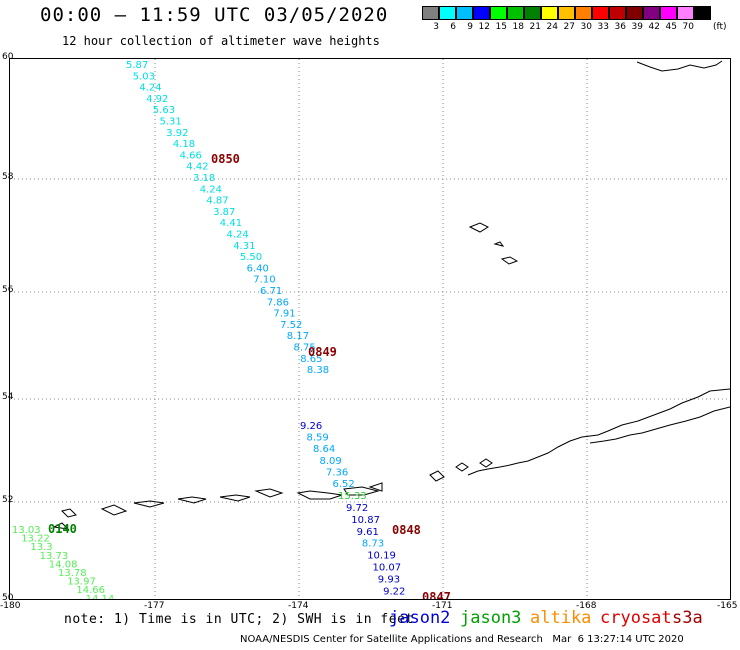 The height and width of the screenshot is (650, 740). Describe the element at coordinates (271, 291) in the screenshot. I see `wave-height-value: 6.71` at that location.